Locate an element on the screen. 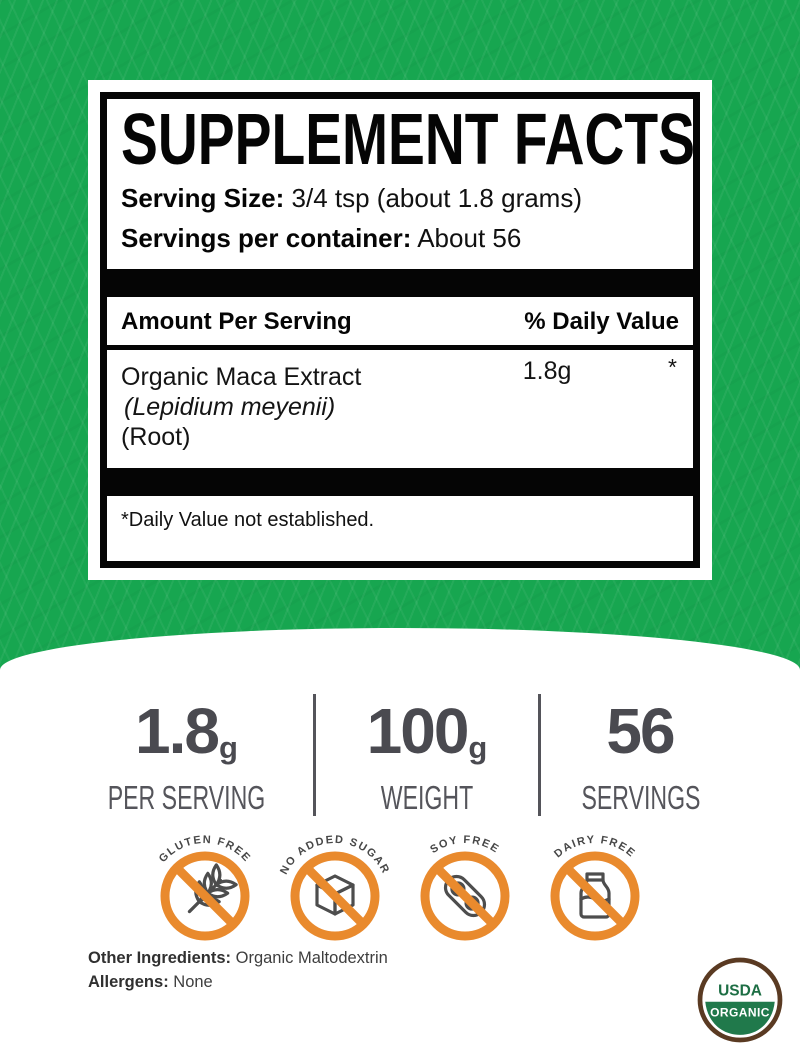 Image resolution: width=800 pixels, height=1054 pixels. stat-weight: 100g WEIGHT is located at coordinates (425, 755).